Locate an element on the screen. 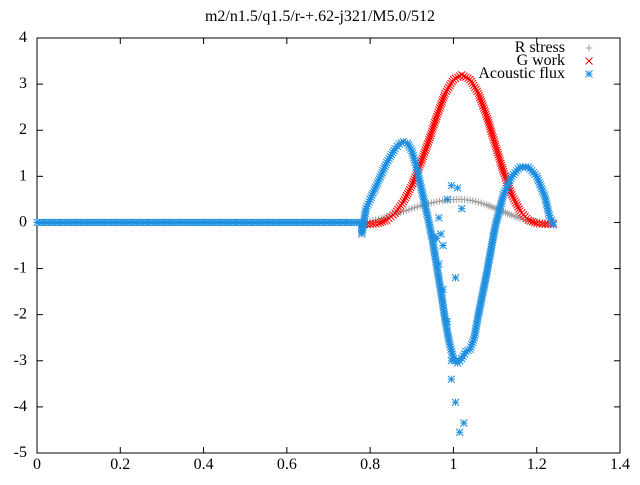  y-tick-label: 3 is located at coordinates (23, 83).